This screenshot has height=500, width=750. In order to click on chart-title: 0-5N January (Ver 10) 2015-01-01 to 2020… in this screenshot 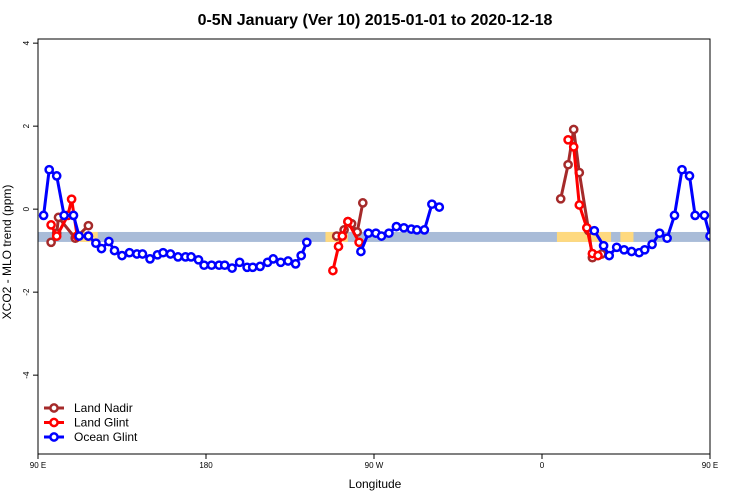, I will do `click(375, 20)`.